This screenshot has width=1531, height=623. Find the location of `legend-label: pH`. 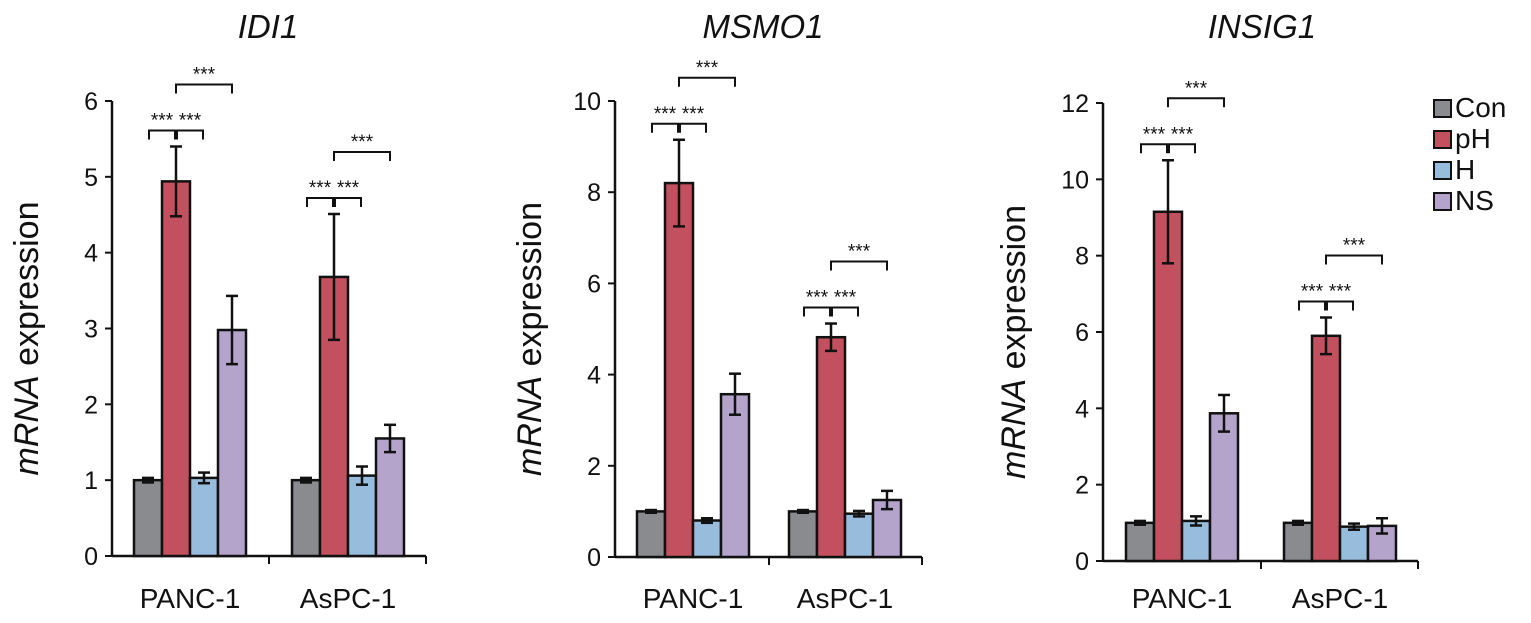

legend-label: pH is located at coordinates (1473, 138).